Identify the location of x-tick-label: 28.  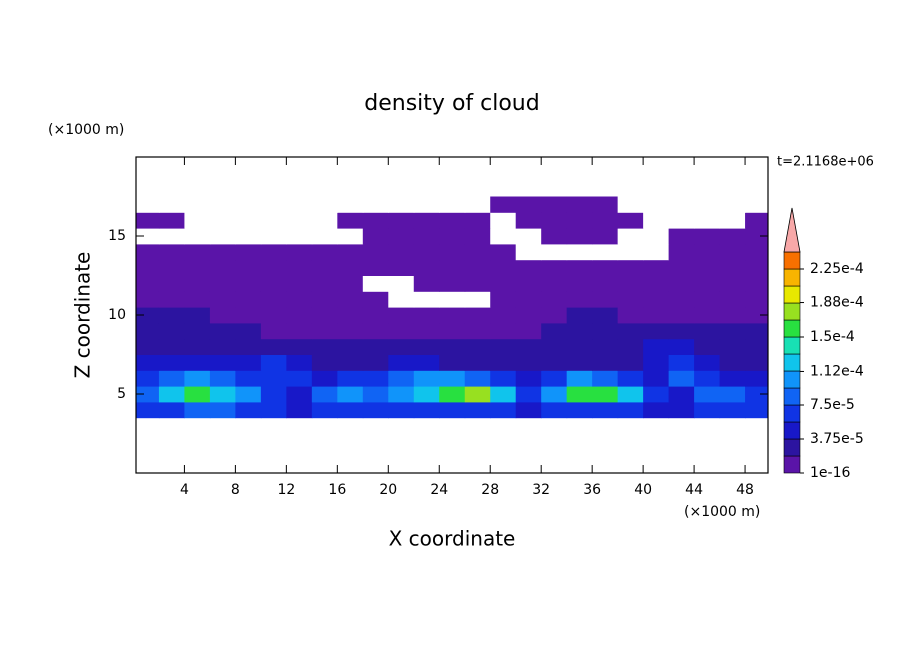
(490, 490).